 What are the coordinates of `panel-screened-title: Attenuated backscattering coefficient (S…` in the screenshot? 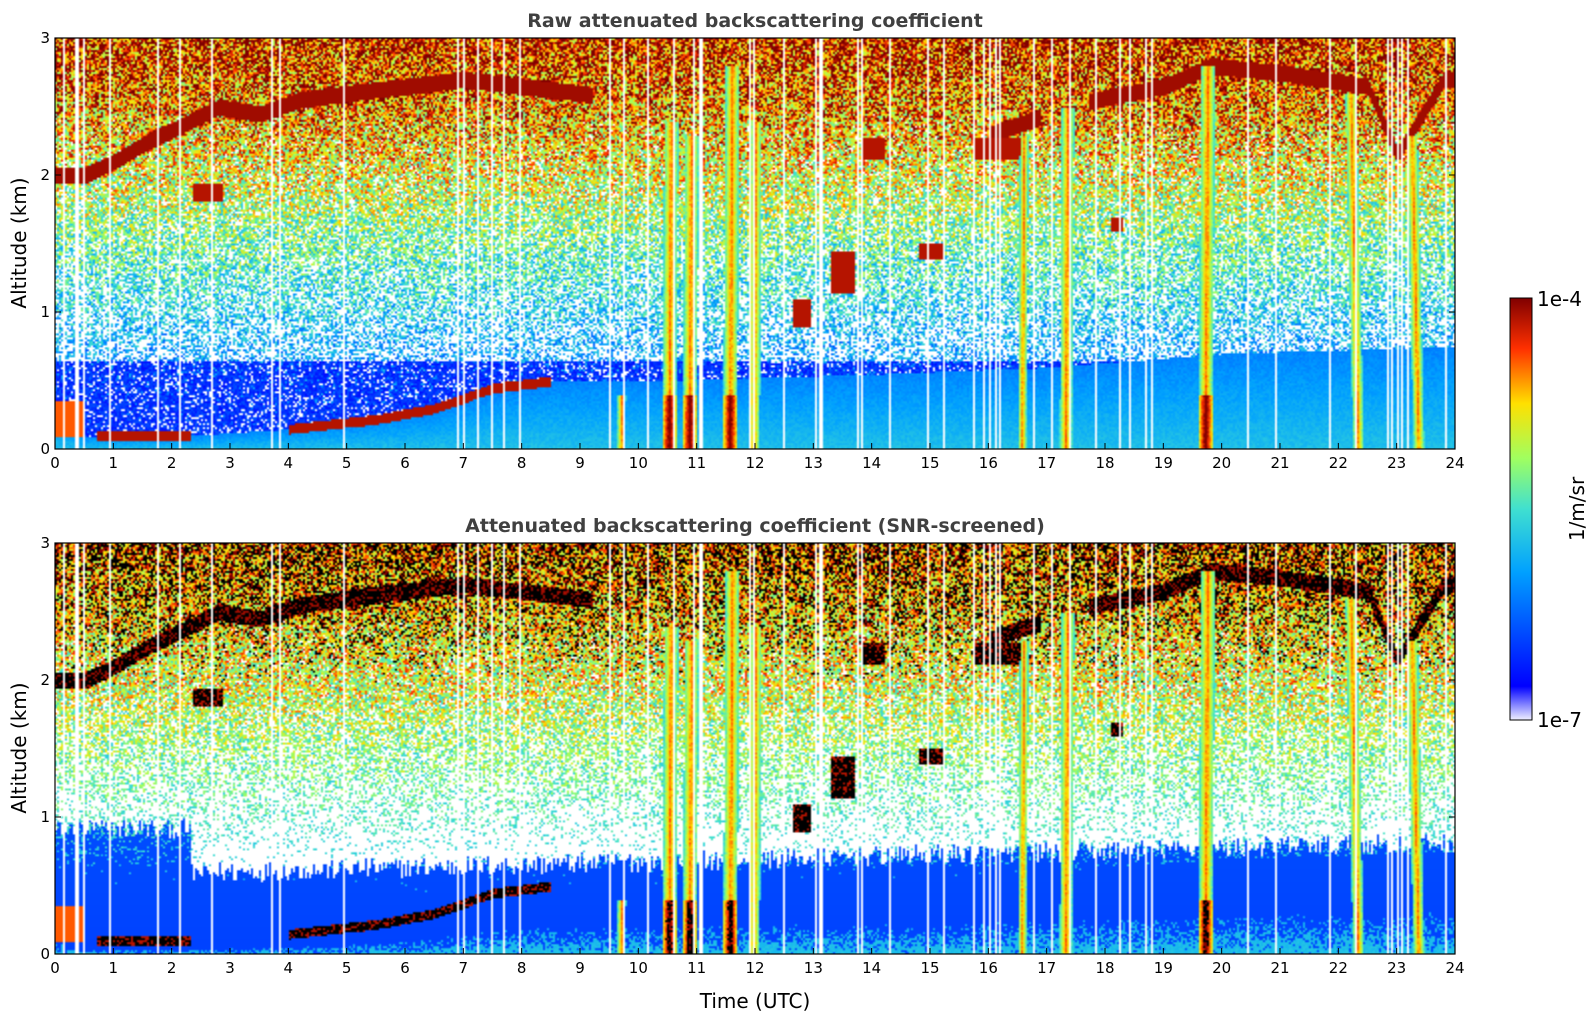 It's located at (755, 526).